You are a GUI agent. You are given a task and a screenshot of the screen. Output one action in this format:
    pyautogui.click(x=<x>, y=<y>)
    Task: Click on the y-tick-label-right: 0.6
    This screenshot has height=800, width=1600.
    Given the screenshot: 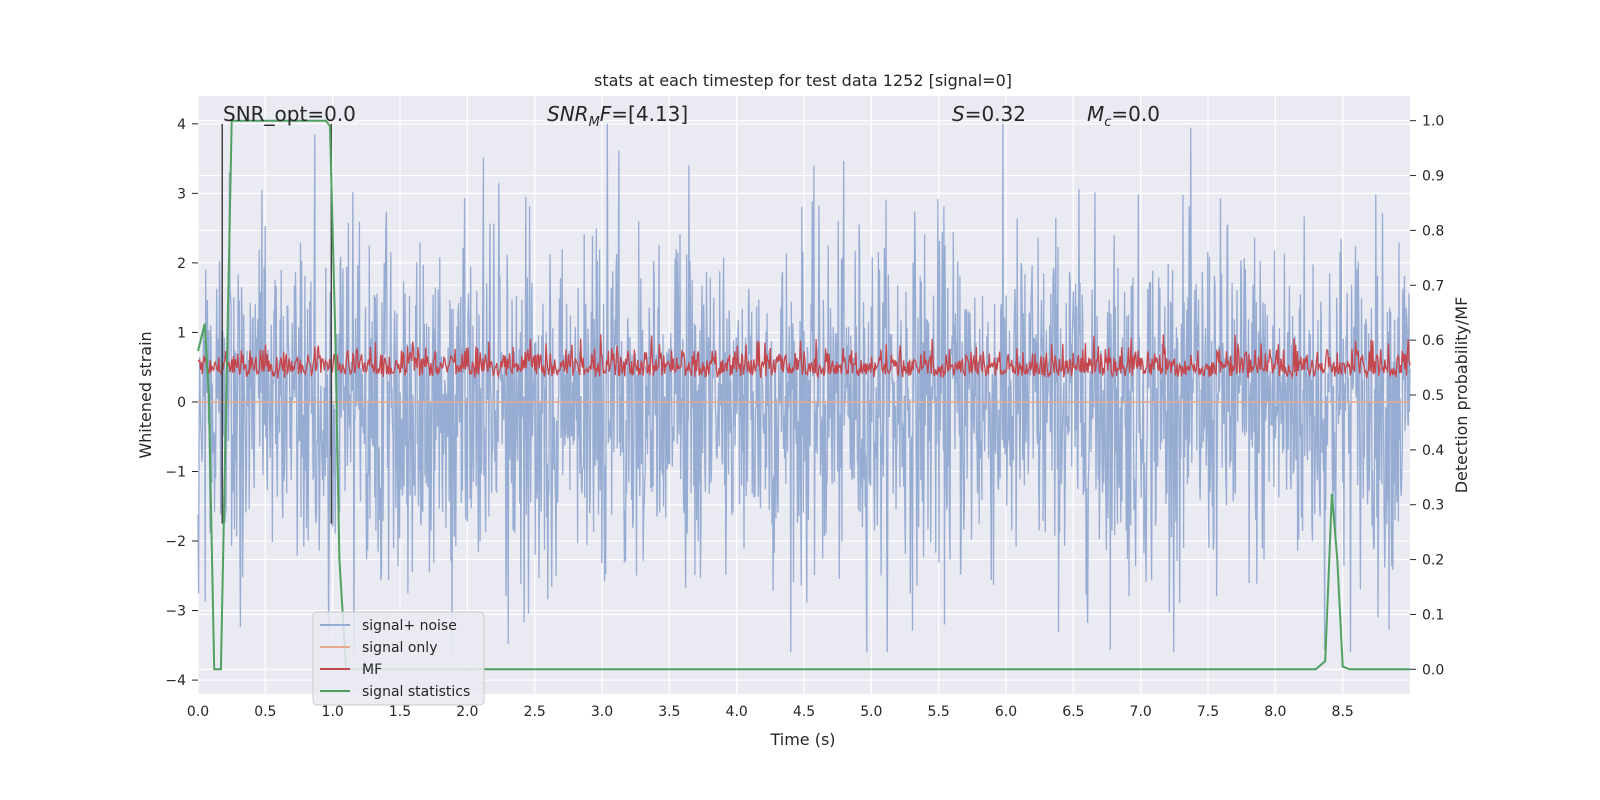 What is the action you would take?
    pyautogui.click(x=1433, y=341)
    